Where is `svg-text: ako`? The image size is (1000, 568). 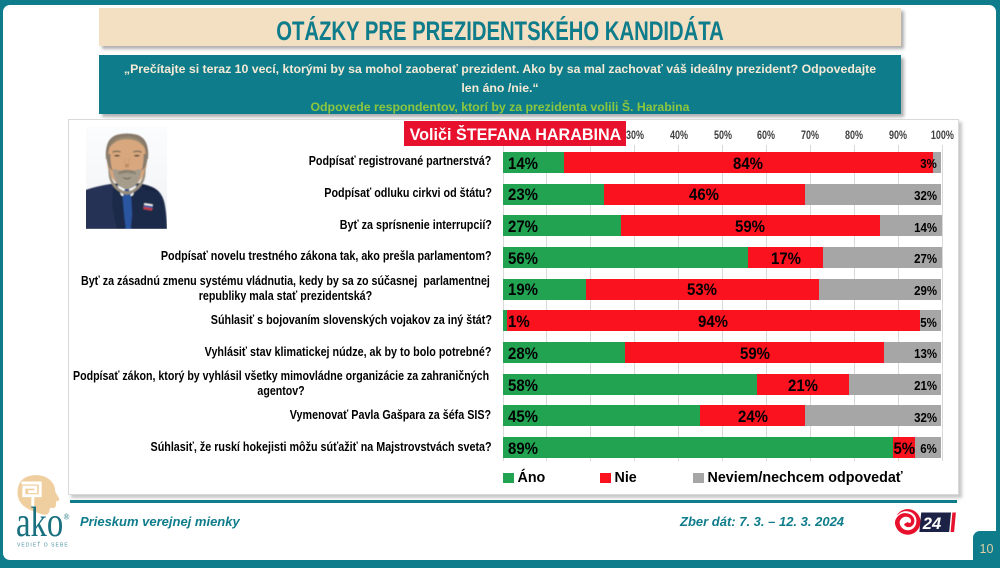 svg-text: ako is located at coordinates (39, 522).